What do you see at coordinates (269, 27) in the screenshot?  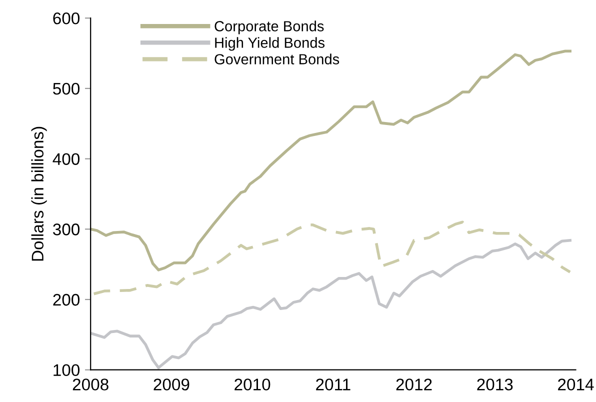 I see `legend-label: Corporate Bonds` at bounding box center [269, 27].